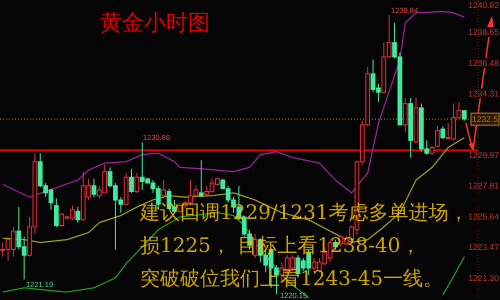 Image resolution: width=500 pixels, height=300 pixels. Describe the element at coordinates (484, 32) in the screenshot. I see `y-tick-label: 1238.65` at that location.